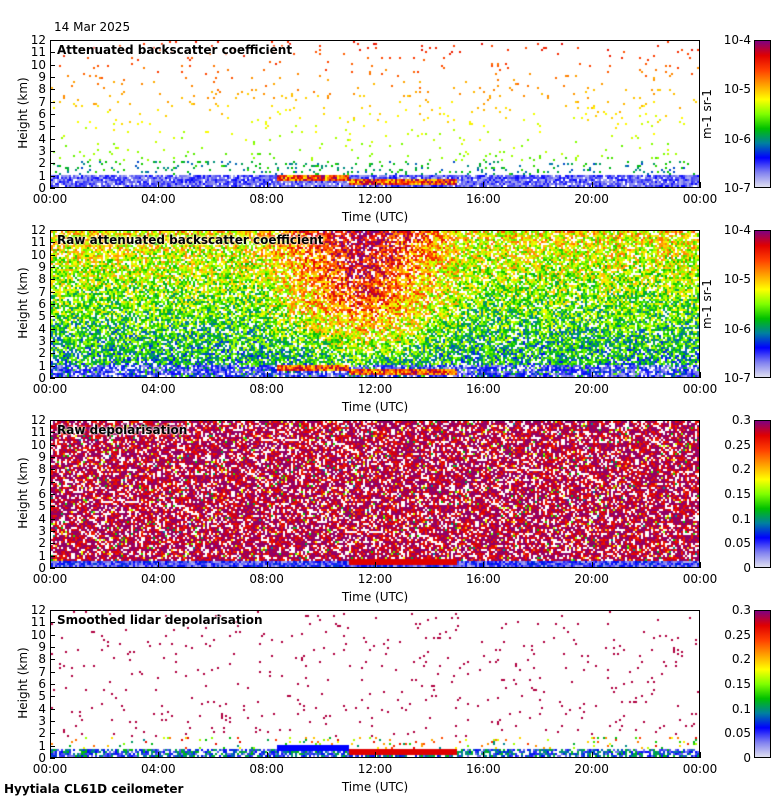 The width and height of the screenshot is (780, 800). What do you see at coordinates (158, 199) in the screenshot?
I see `x-tick-label: 04:00` at bounding box center [158, 199].